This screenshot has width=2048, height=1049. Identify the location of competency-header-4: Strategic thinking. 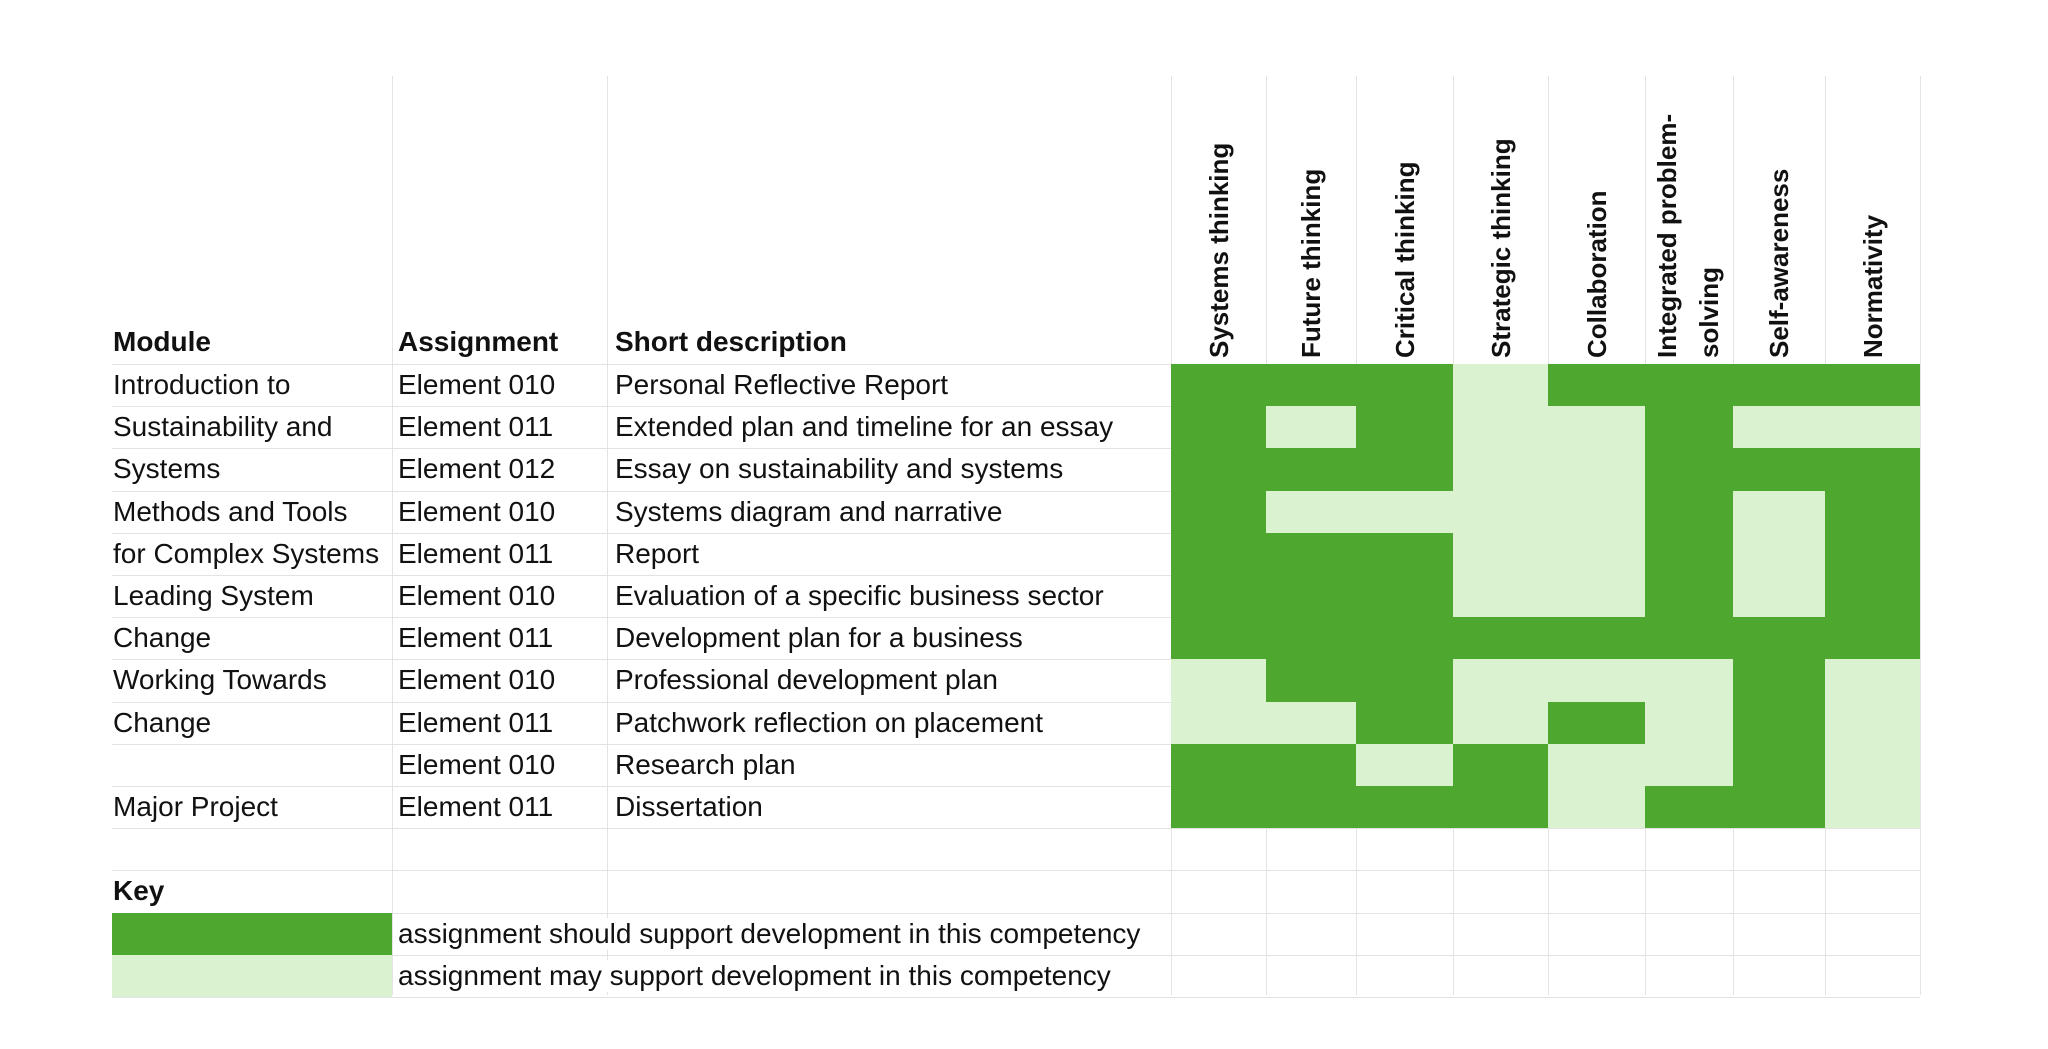
(1501, 248).